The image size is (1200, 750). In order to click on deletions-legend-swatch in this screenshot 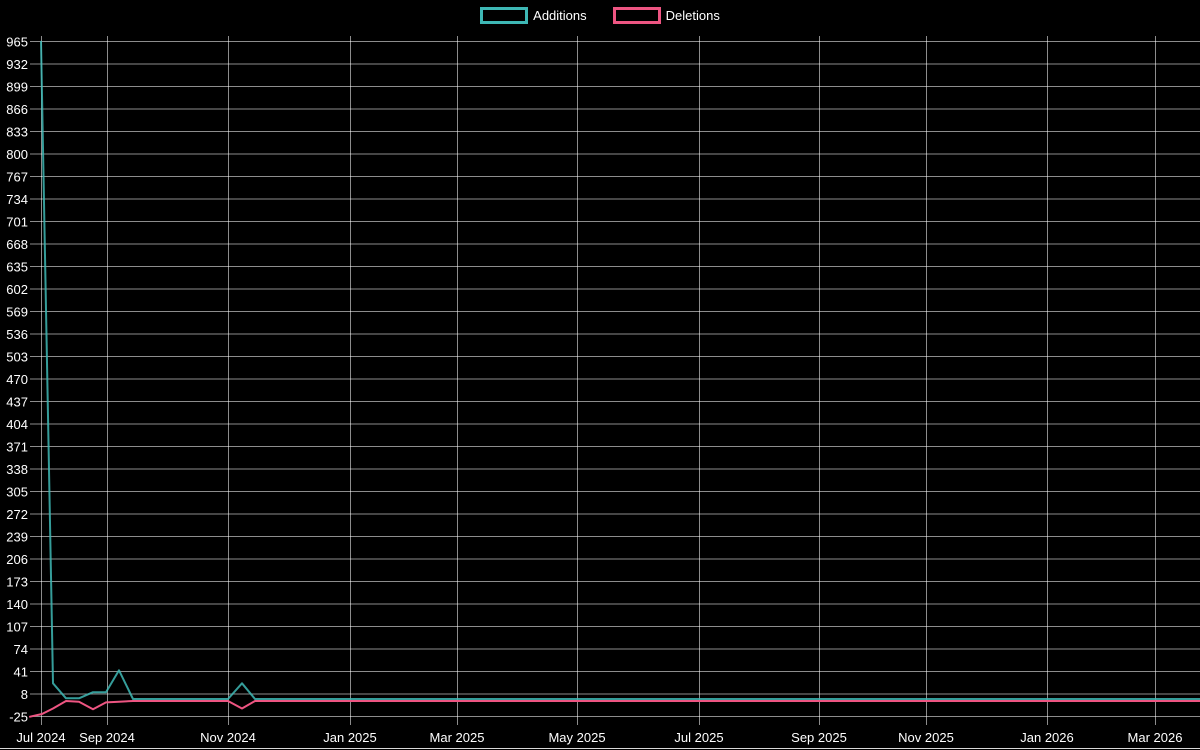, I will do `click(636, 15)`.